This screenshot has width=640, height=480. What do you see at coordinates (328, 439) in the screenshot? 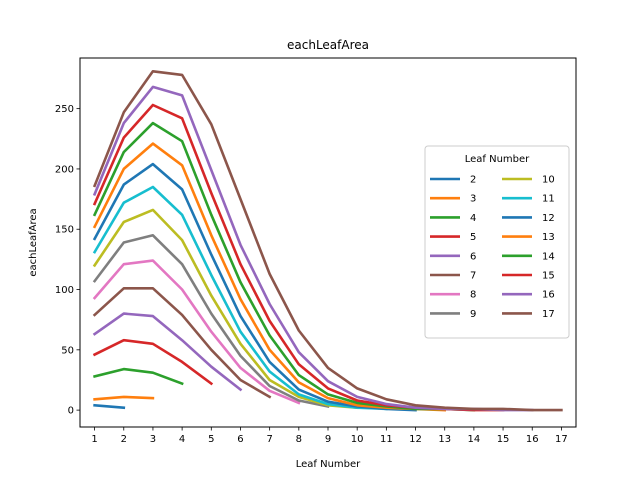
I see `x-tick-label: 9` at bounding box center [328, 439].